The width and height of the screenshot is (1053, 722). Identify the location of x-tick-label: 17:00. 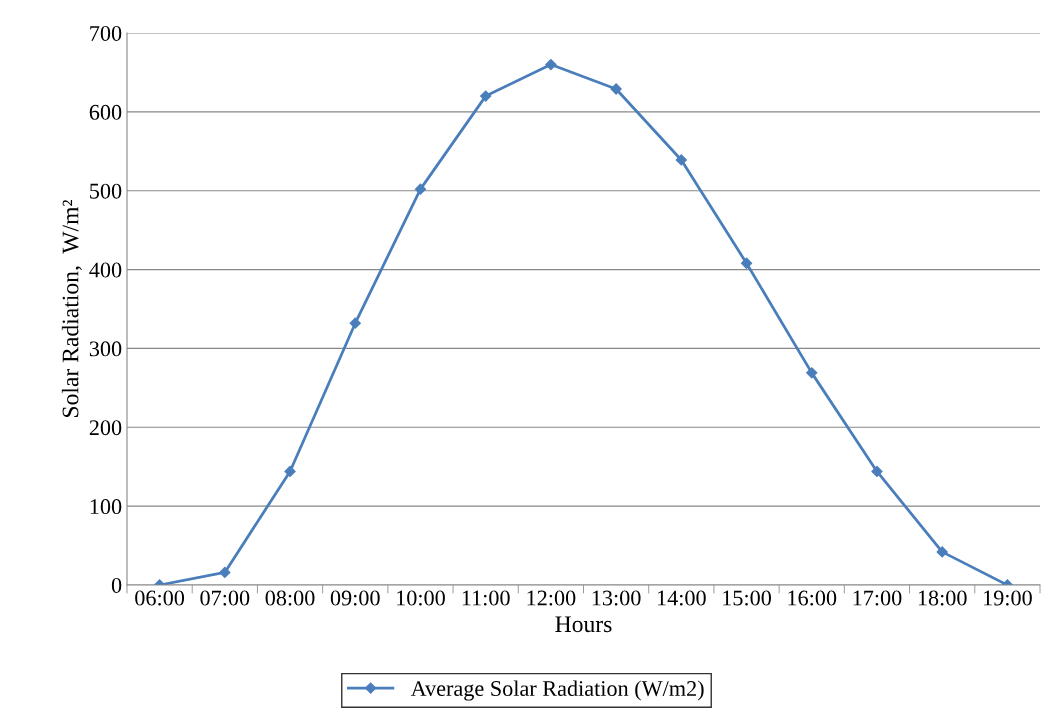
(877, 598).